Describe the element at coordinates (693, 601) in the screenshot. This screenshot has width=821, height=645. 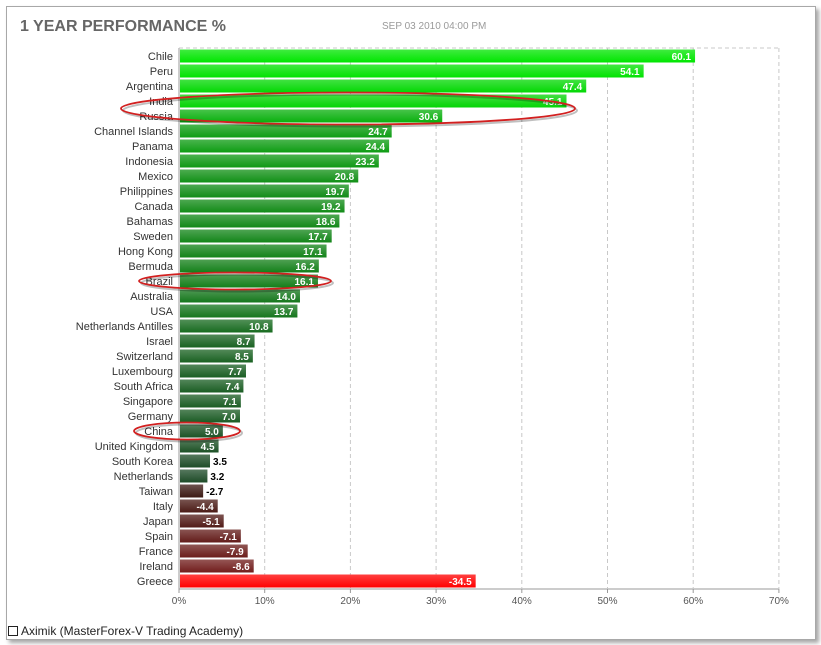
I see `x-tick-label: 60%` at that location.